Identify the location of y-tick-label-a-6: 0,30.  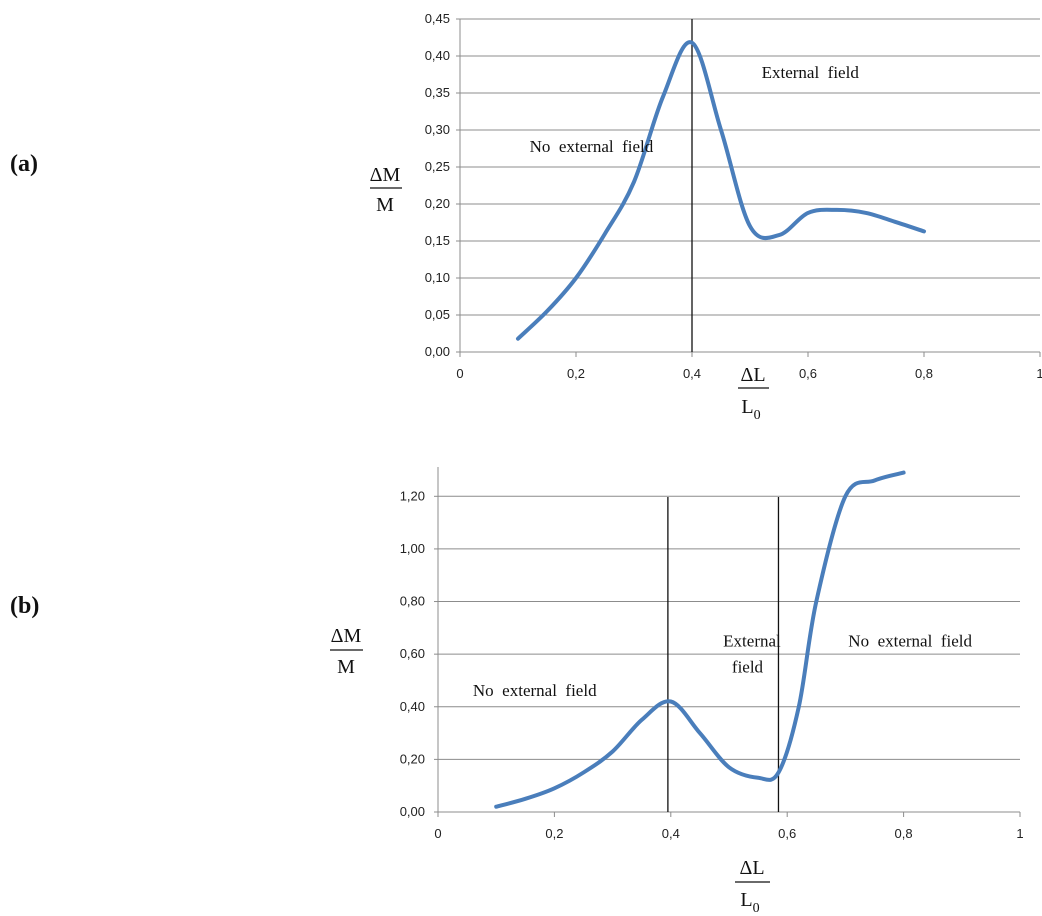
(437, 129).